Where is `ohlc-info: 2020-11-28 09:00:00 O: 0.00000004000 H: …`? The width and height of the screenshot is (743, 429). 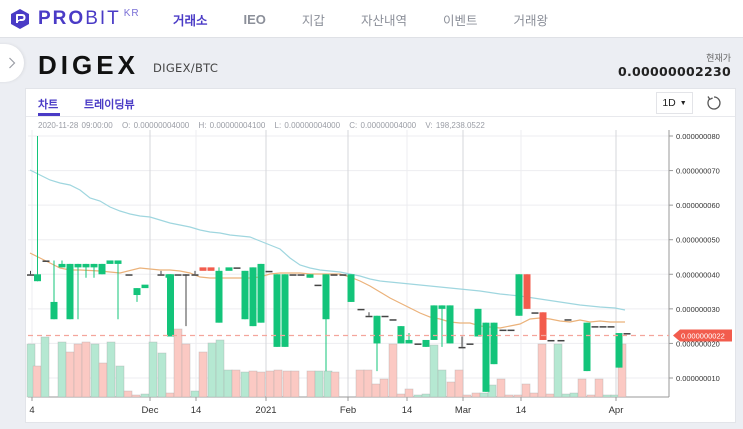 ohlc-info: 2020-11-28 09:00:00 O: 0.00000004000 H: … is located at coordinates (264, 125).